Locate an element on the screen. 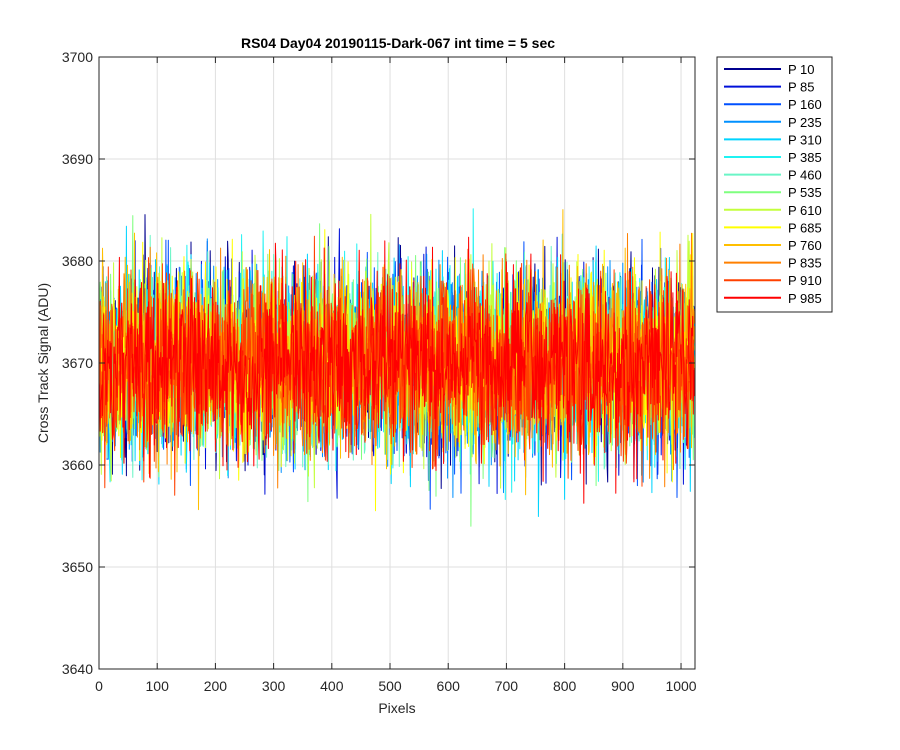 This screenshot has width=900, height=750. legend-entry-label: P 760 is located at coordinates (805, 245).